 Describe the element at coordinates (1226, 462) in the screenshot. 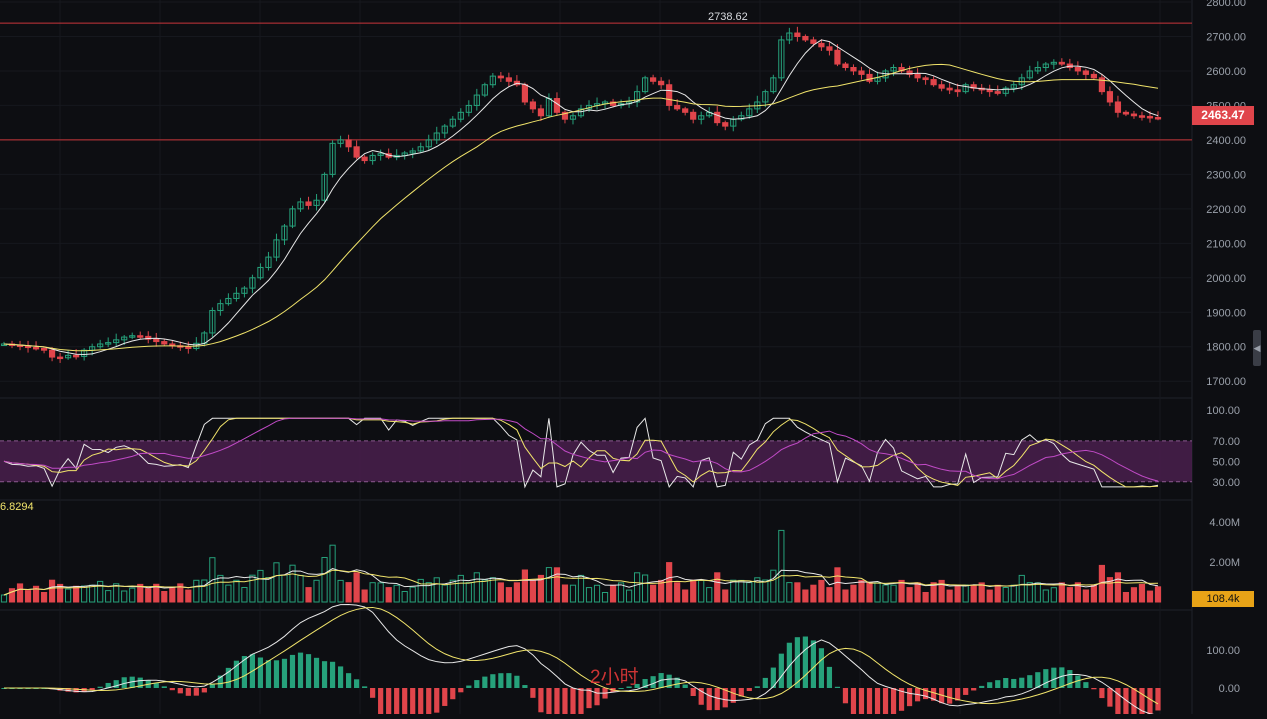

I see `rsi-tick-label: 50.00` at that location.